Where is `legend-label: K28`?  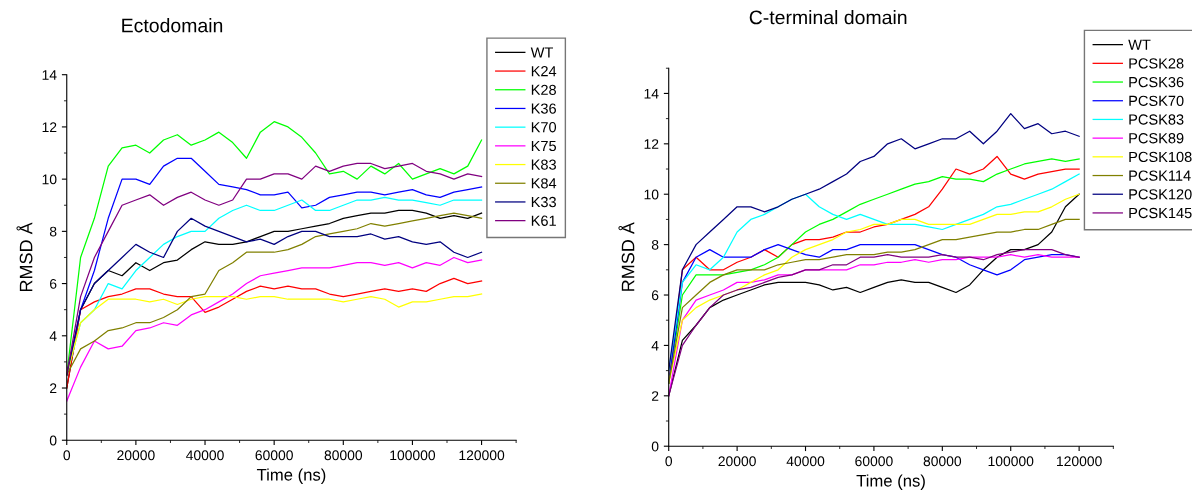
legend-label: K28 is located at coordinates (543, 90).